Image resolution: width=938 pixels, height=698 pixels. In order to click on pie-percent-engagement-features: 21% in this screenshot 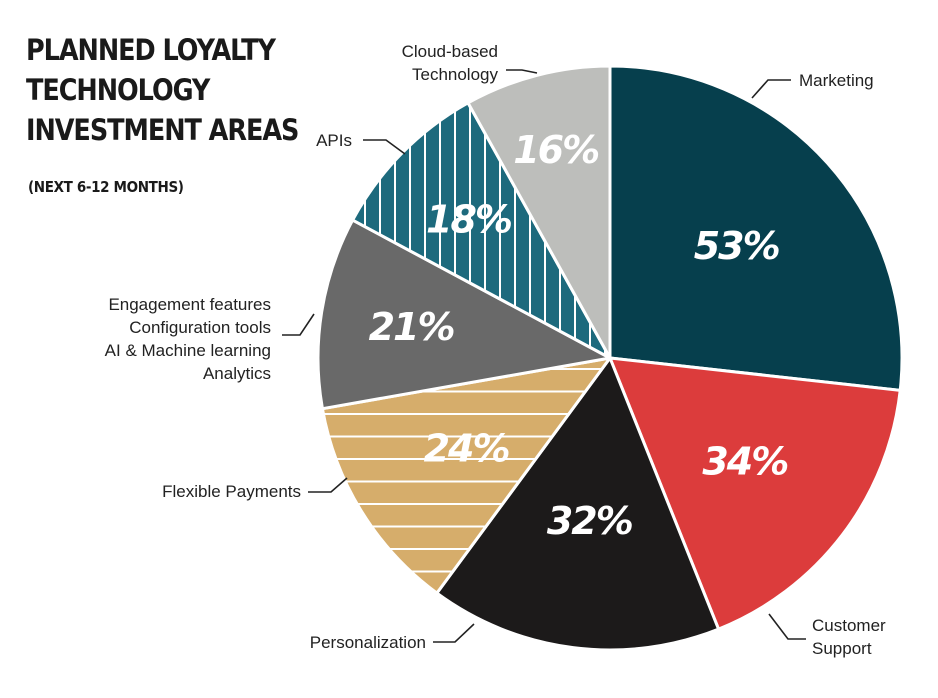, I will do `click(411, 327)`.